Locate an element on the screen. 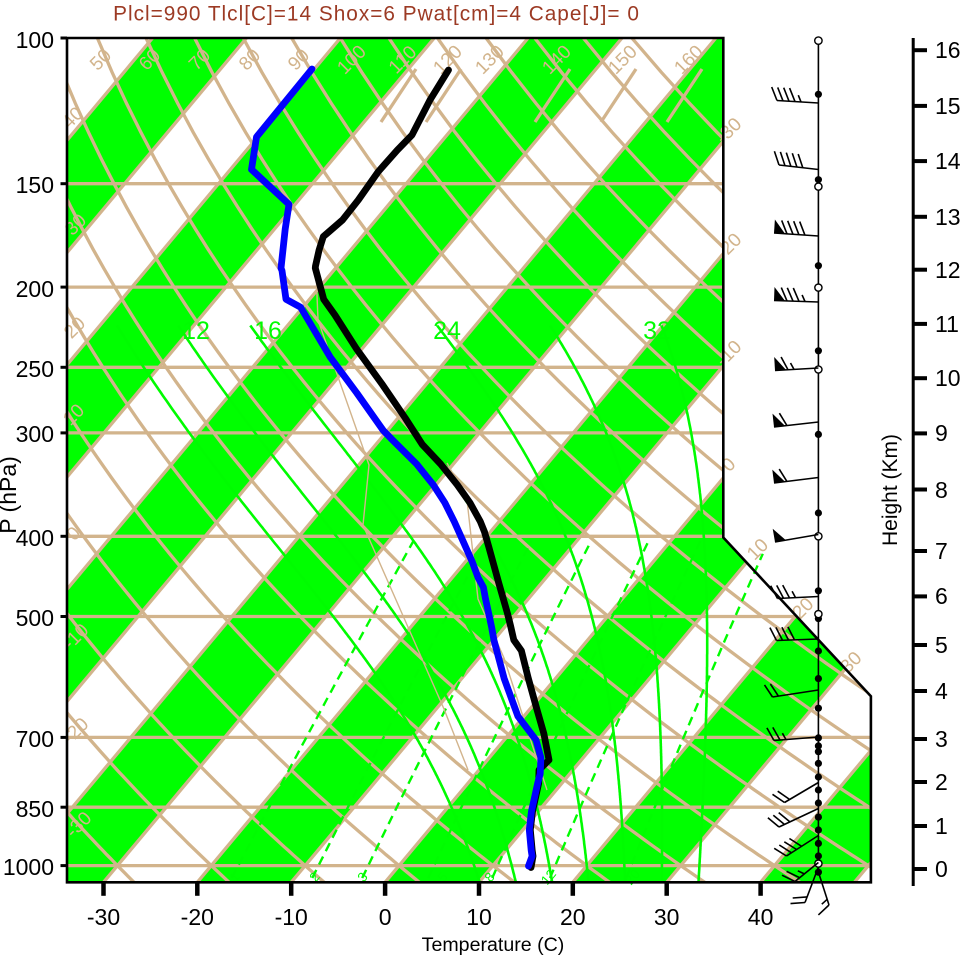 This screenshot has height=962, width=961. svg-text: 200 is located at coordinates (35, 289).